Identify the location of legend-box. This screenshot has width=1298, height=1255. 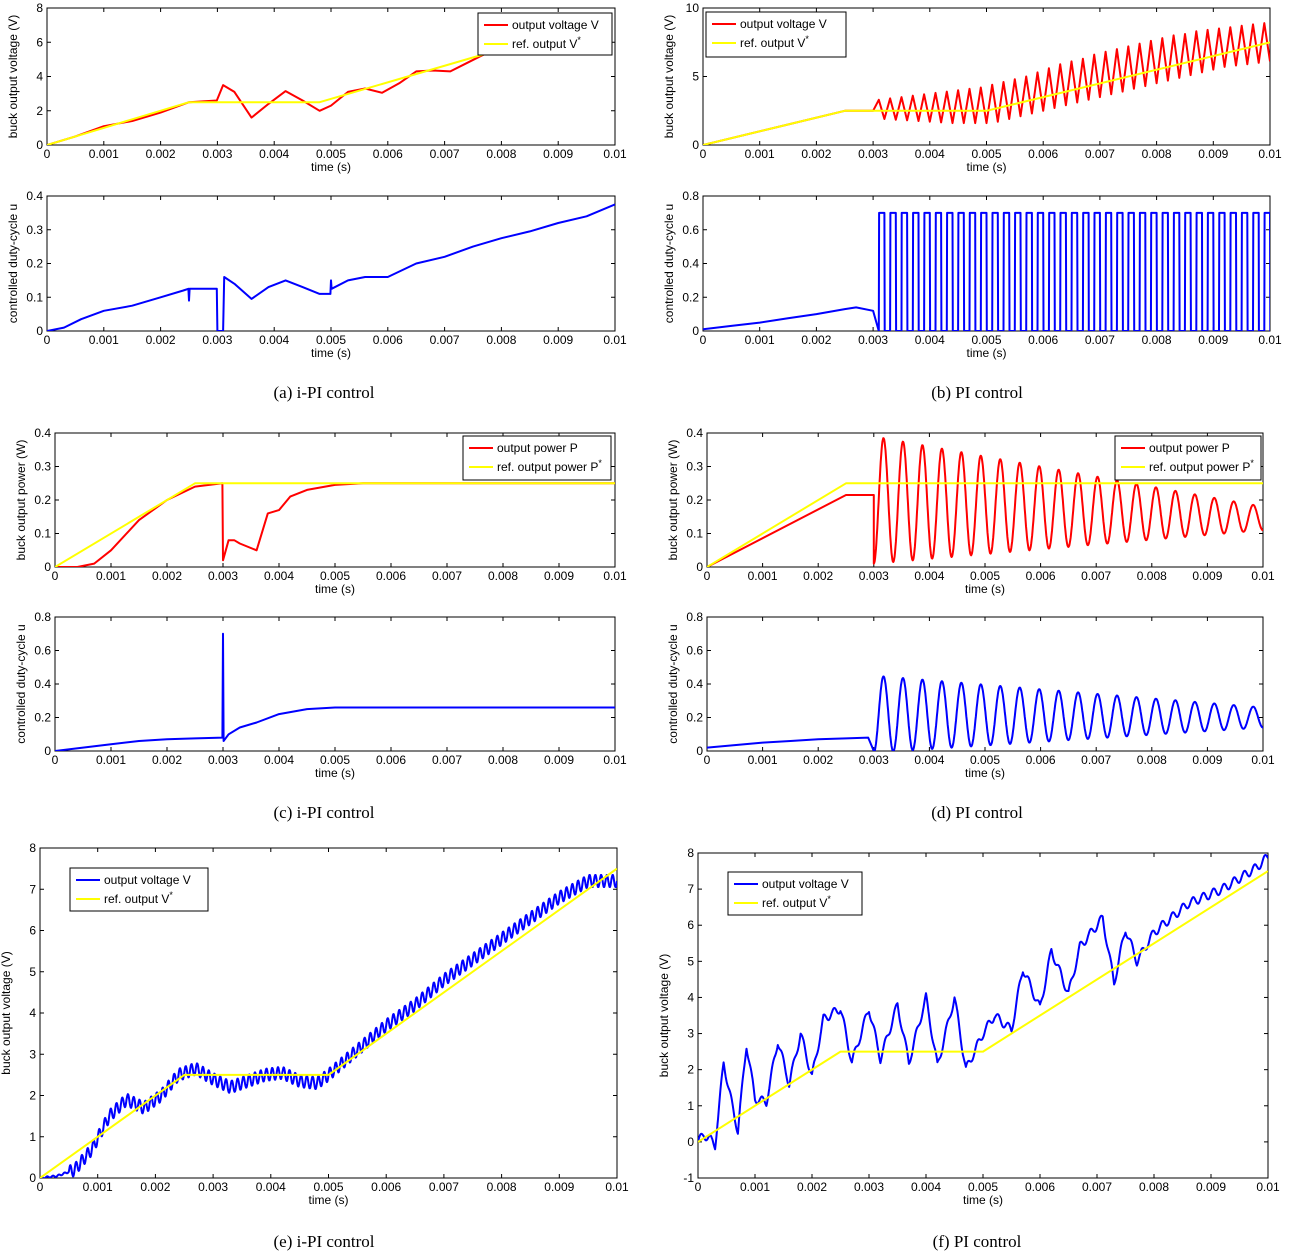
(795, 893).